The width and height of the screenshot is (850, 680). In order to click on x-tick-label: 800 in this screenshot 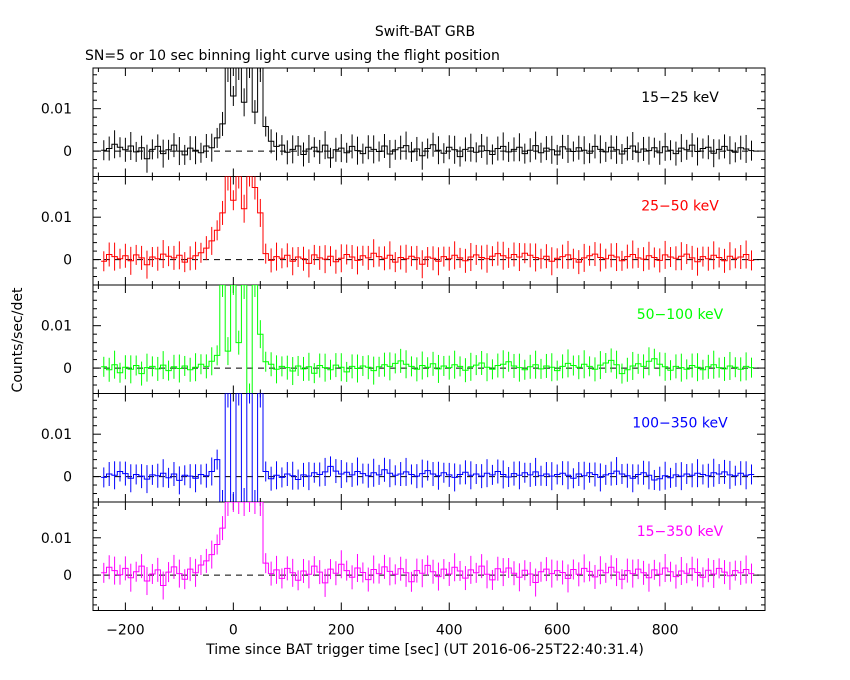, I will do `click(665, 631)`.